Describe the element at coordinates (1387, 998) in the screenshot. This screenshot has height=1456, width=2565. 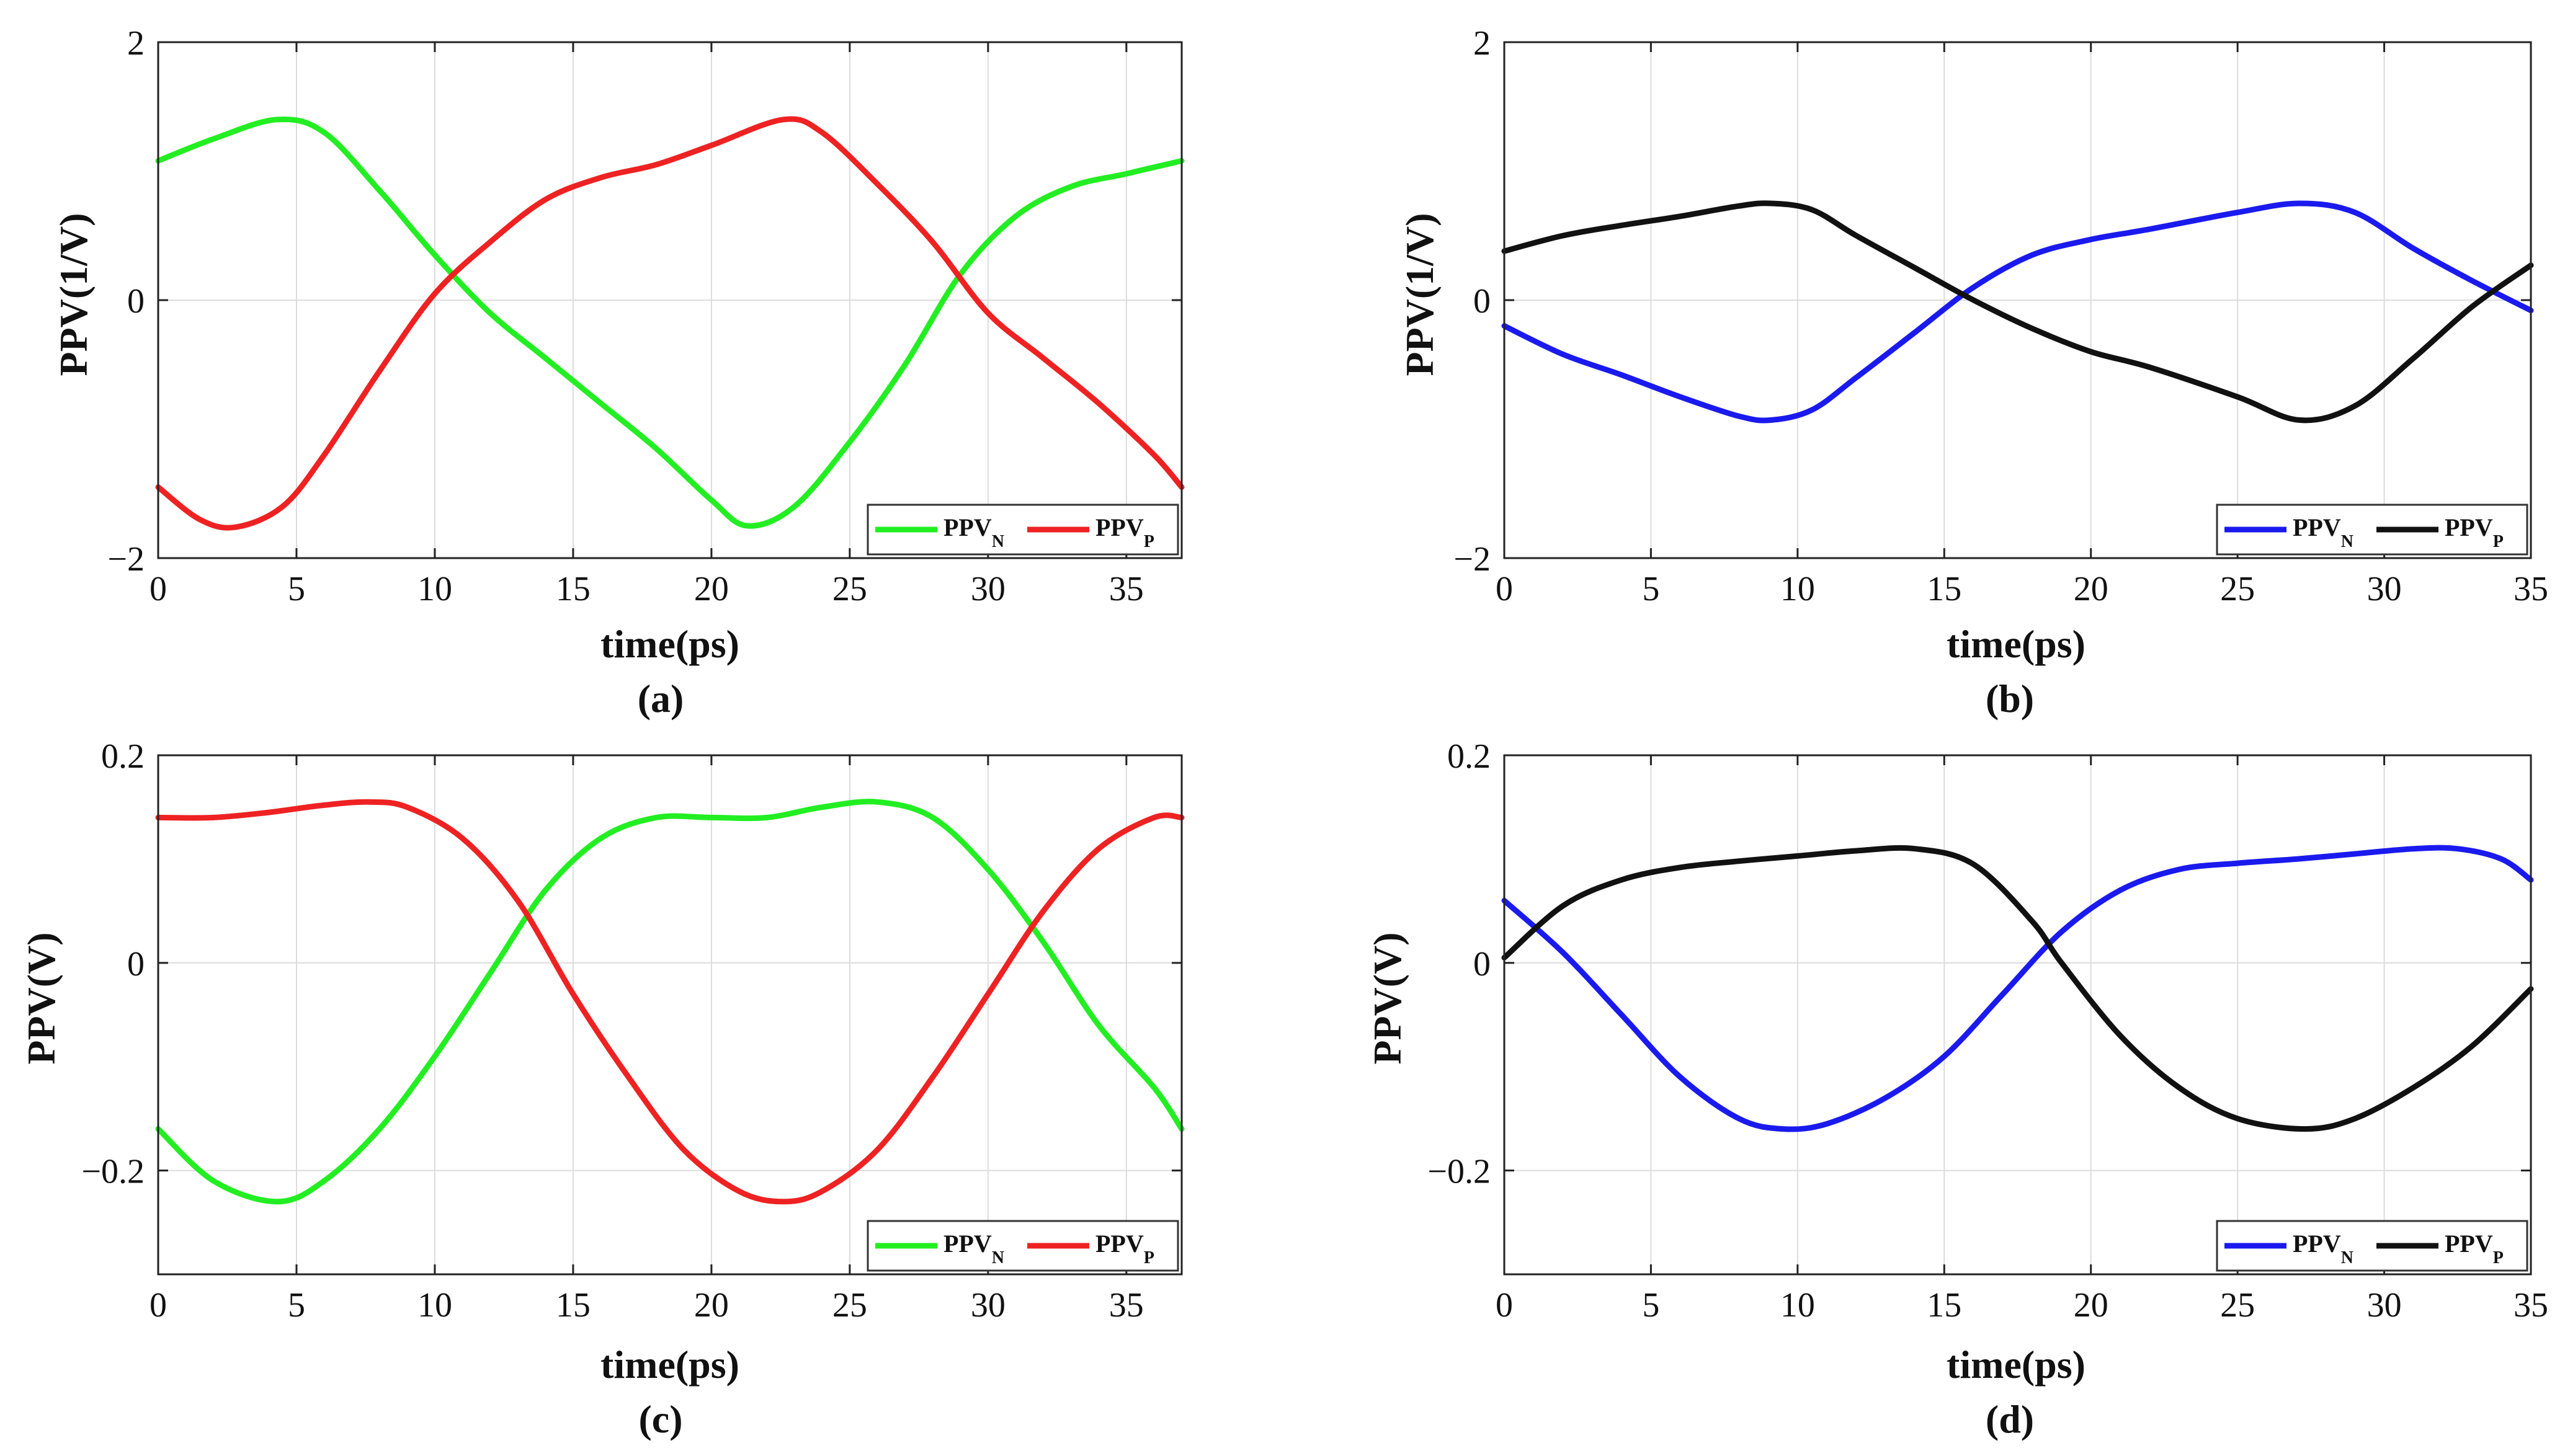
I see `ylabel-d: PPV(V)` at that location.